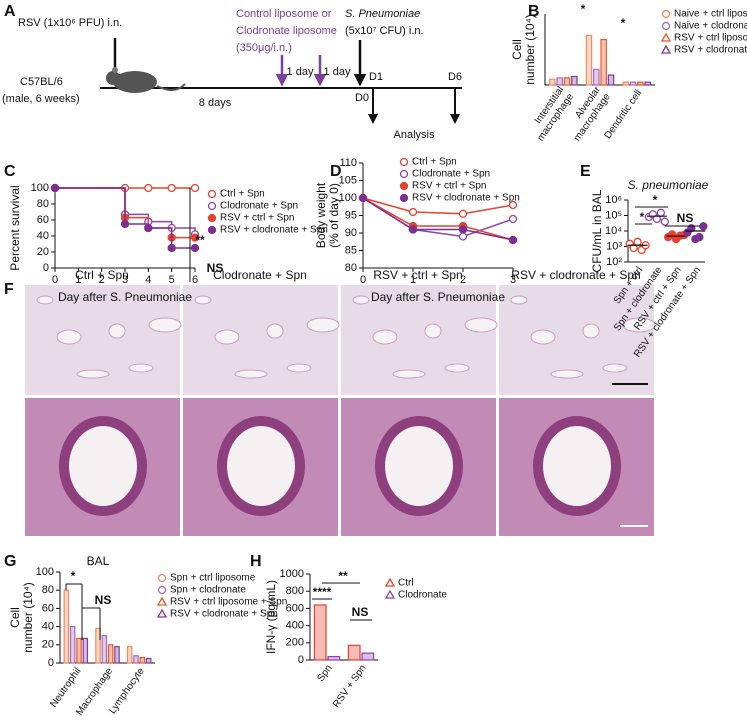 This screenshot has height=726, width=747. Describe the element at coordinates (710, 14) in the screenshot. I see `legend-label: Naive + ctrl liposome` at that location.